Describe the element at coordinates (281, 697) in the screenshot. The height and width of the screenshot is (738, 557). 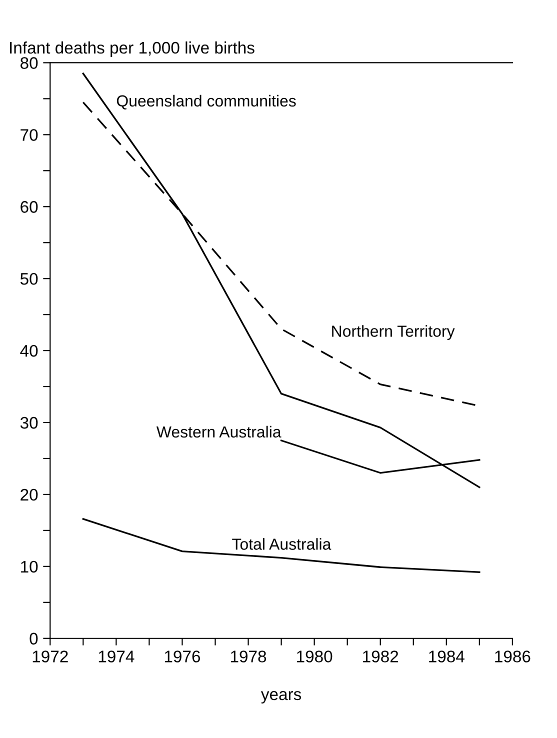
I see `x-axis-title: years` at that location.